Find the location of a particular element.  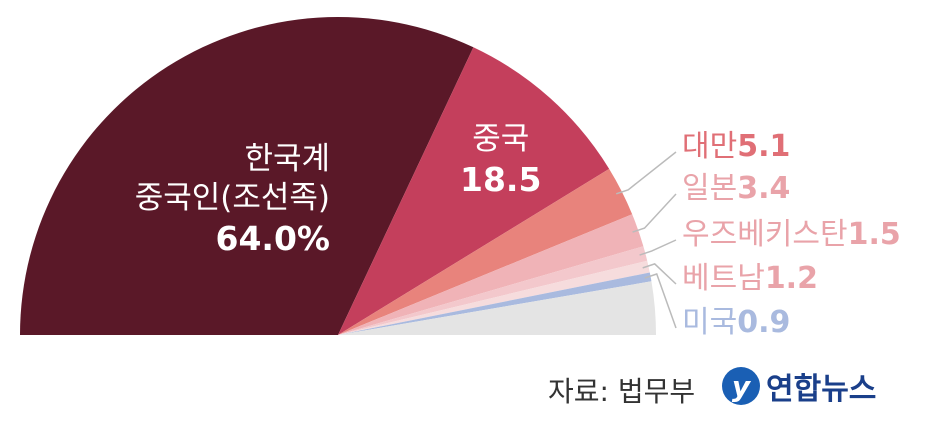

category-label: 대만 is located at coordinates (710, 146).